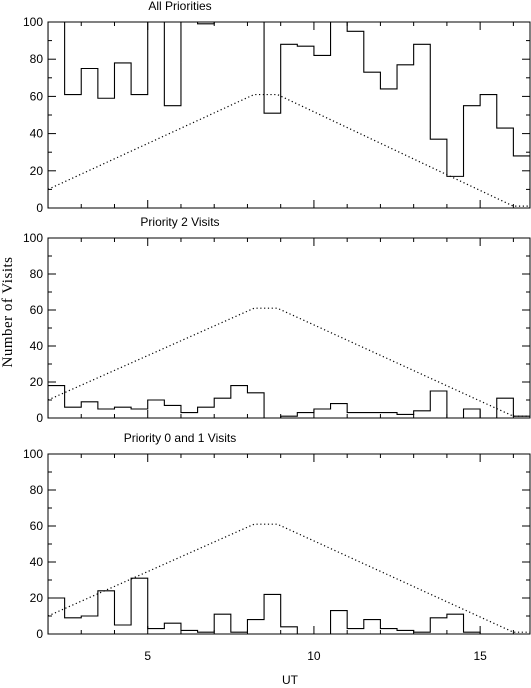 The height and width of the screenshot is (688, 531). Describe the element at coordinates (314, 656) in the screenshot. I see `x-tick-label: 10` at that location.